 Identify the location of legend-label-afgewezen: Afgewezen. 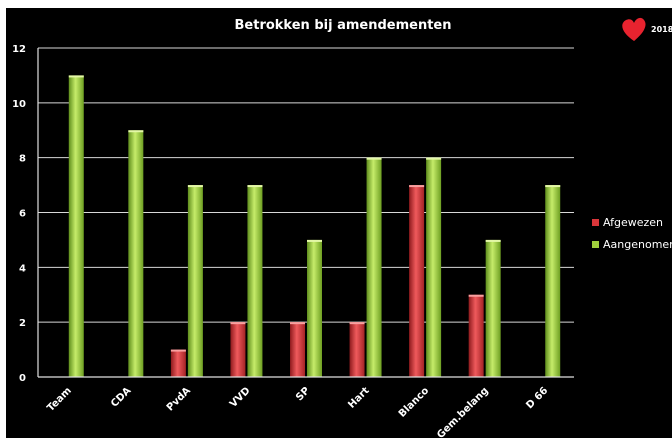
(633, 222).